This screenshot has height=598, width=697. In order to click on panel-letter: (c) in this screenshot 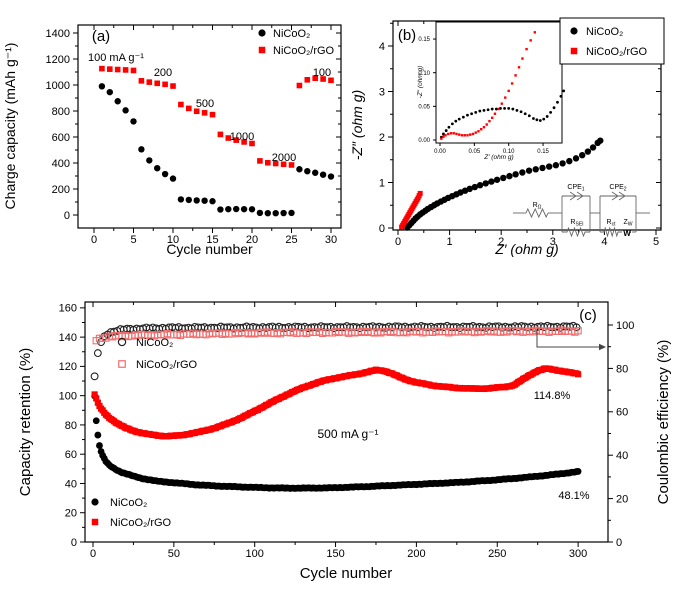, I will do `click(588, 315)`.